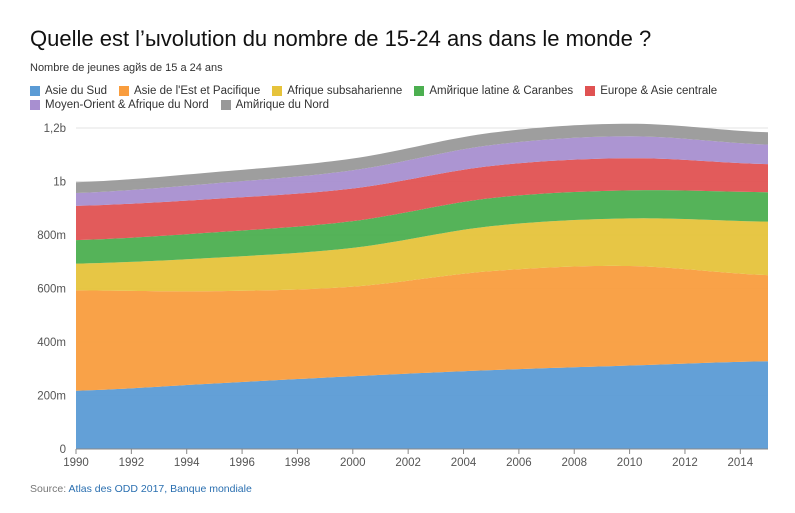  I want to click on x-tick-label: 2000, so click(353, 463).